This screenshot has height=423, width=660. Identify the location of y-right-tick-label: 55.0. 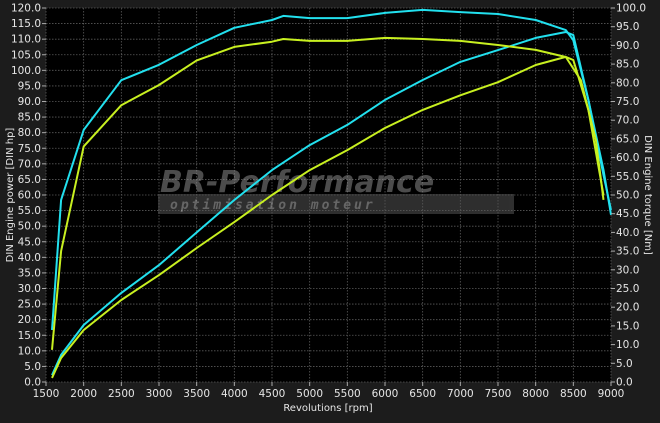
(627, 177).